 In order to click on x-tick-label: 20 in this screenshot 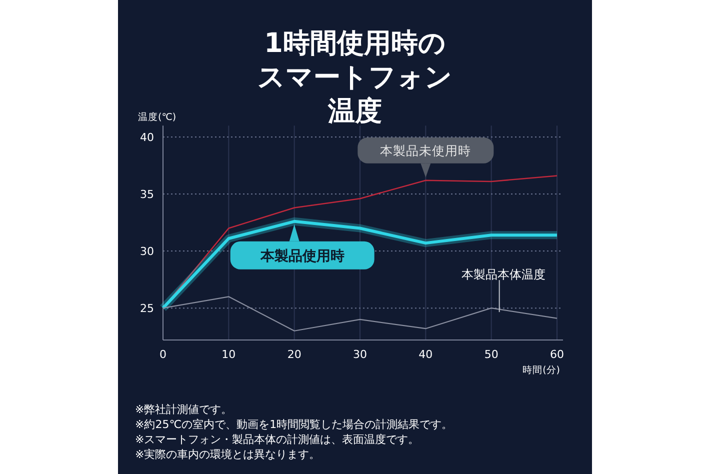, I will do `click(294, 354)`.